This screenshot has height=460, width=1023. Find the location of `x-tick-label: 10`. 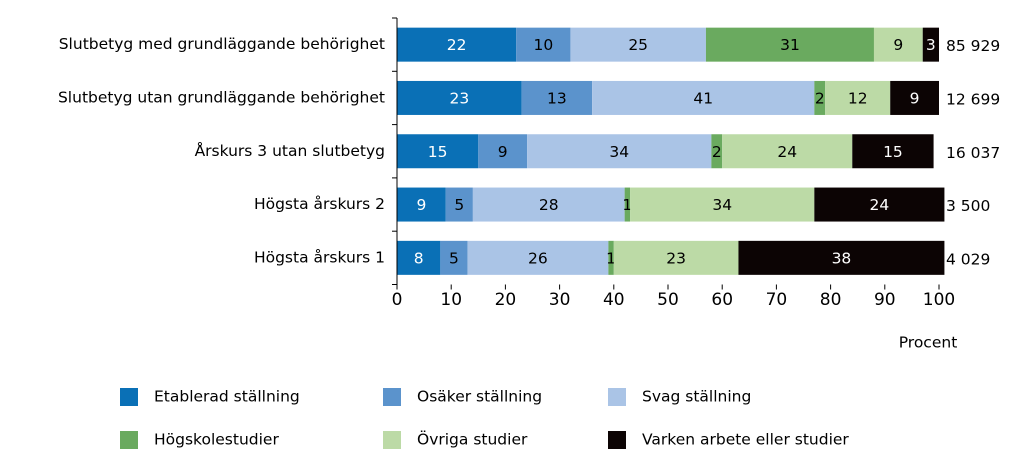

x-tick-label: 10 is located at coordinates (451, 300).